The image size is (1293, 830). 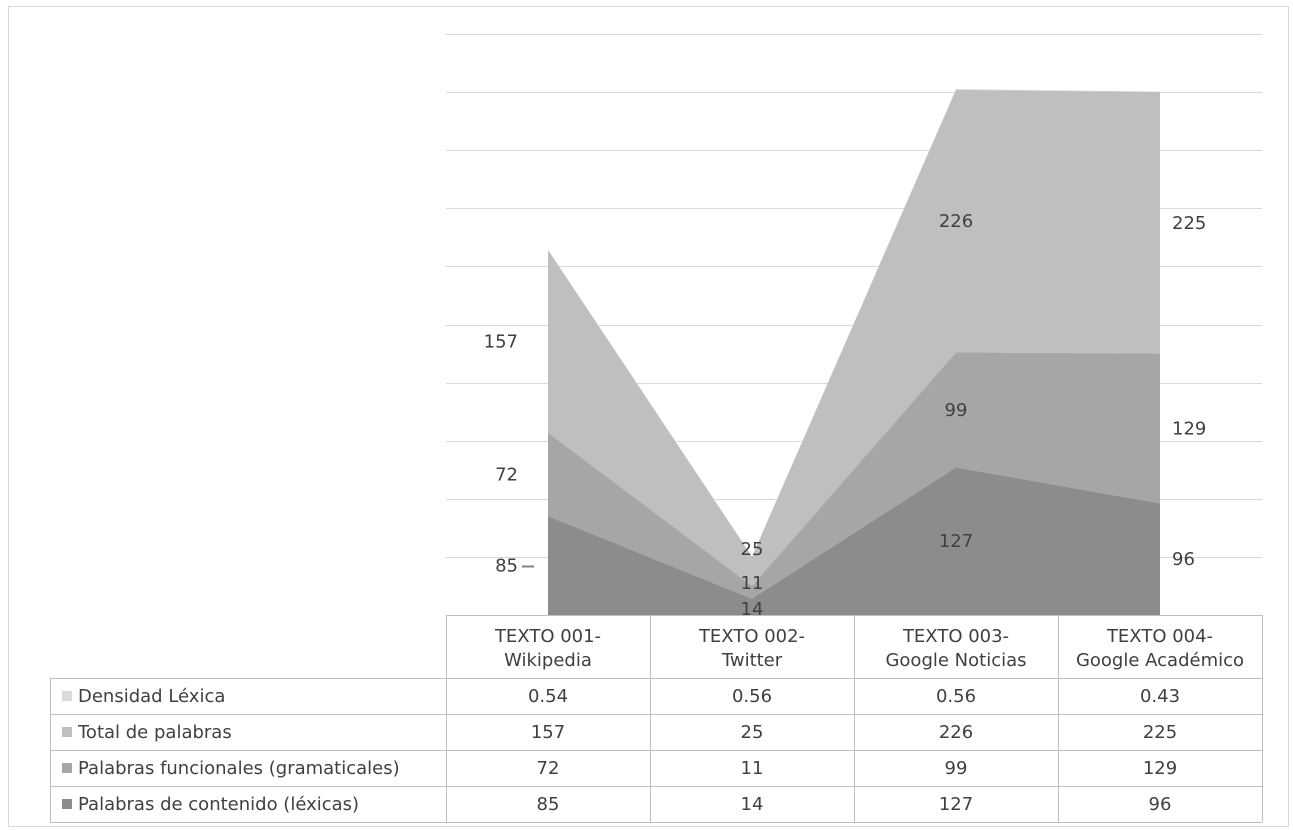 What do you see at coordinates (154, 732) in the screenshot?
I see `table-row-label: Total de palabras` at bounding box center [154, 732].